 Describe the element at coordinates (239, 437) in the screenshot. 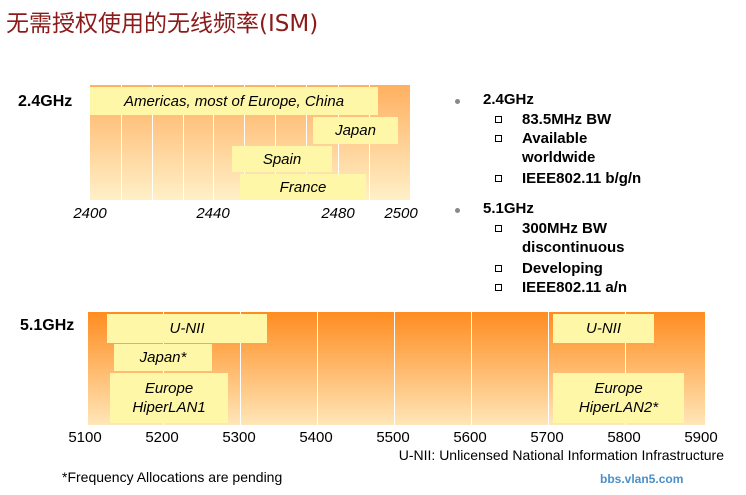

I see `tick-label: 5300` at that location.